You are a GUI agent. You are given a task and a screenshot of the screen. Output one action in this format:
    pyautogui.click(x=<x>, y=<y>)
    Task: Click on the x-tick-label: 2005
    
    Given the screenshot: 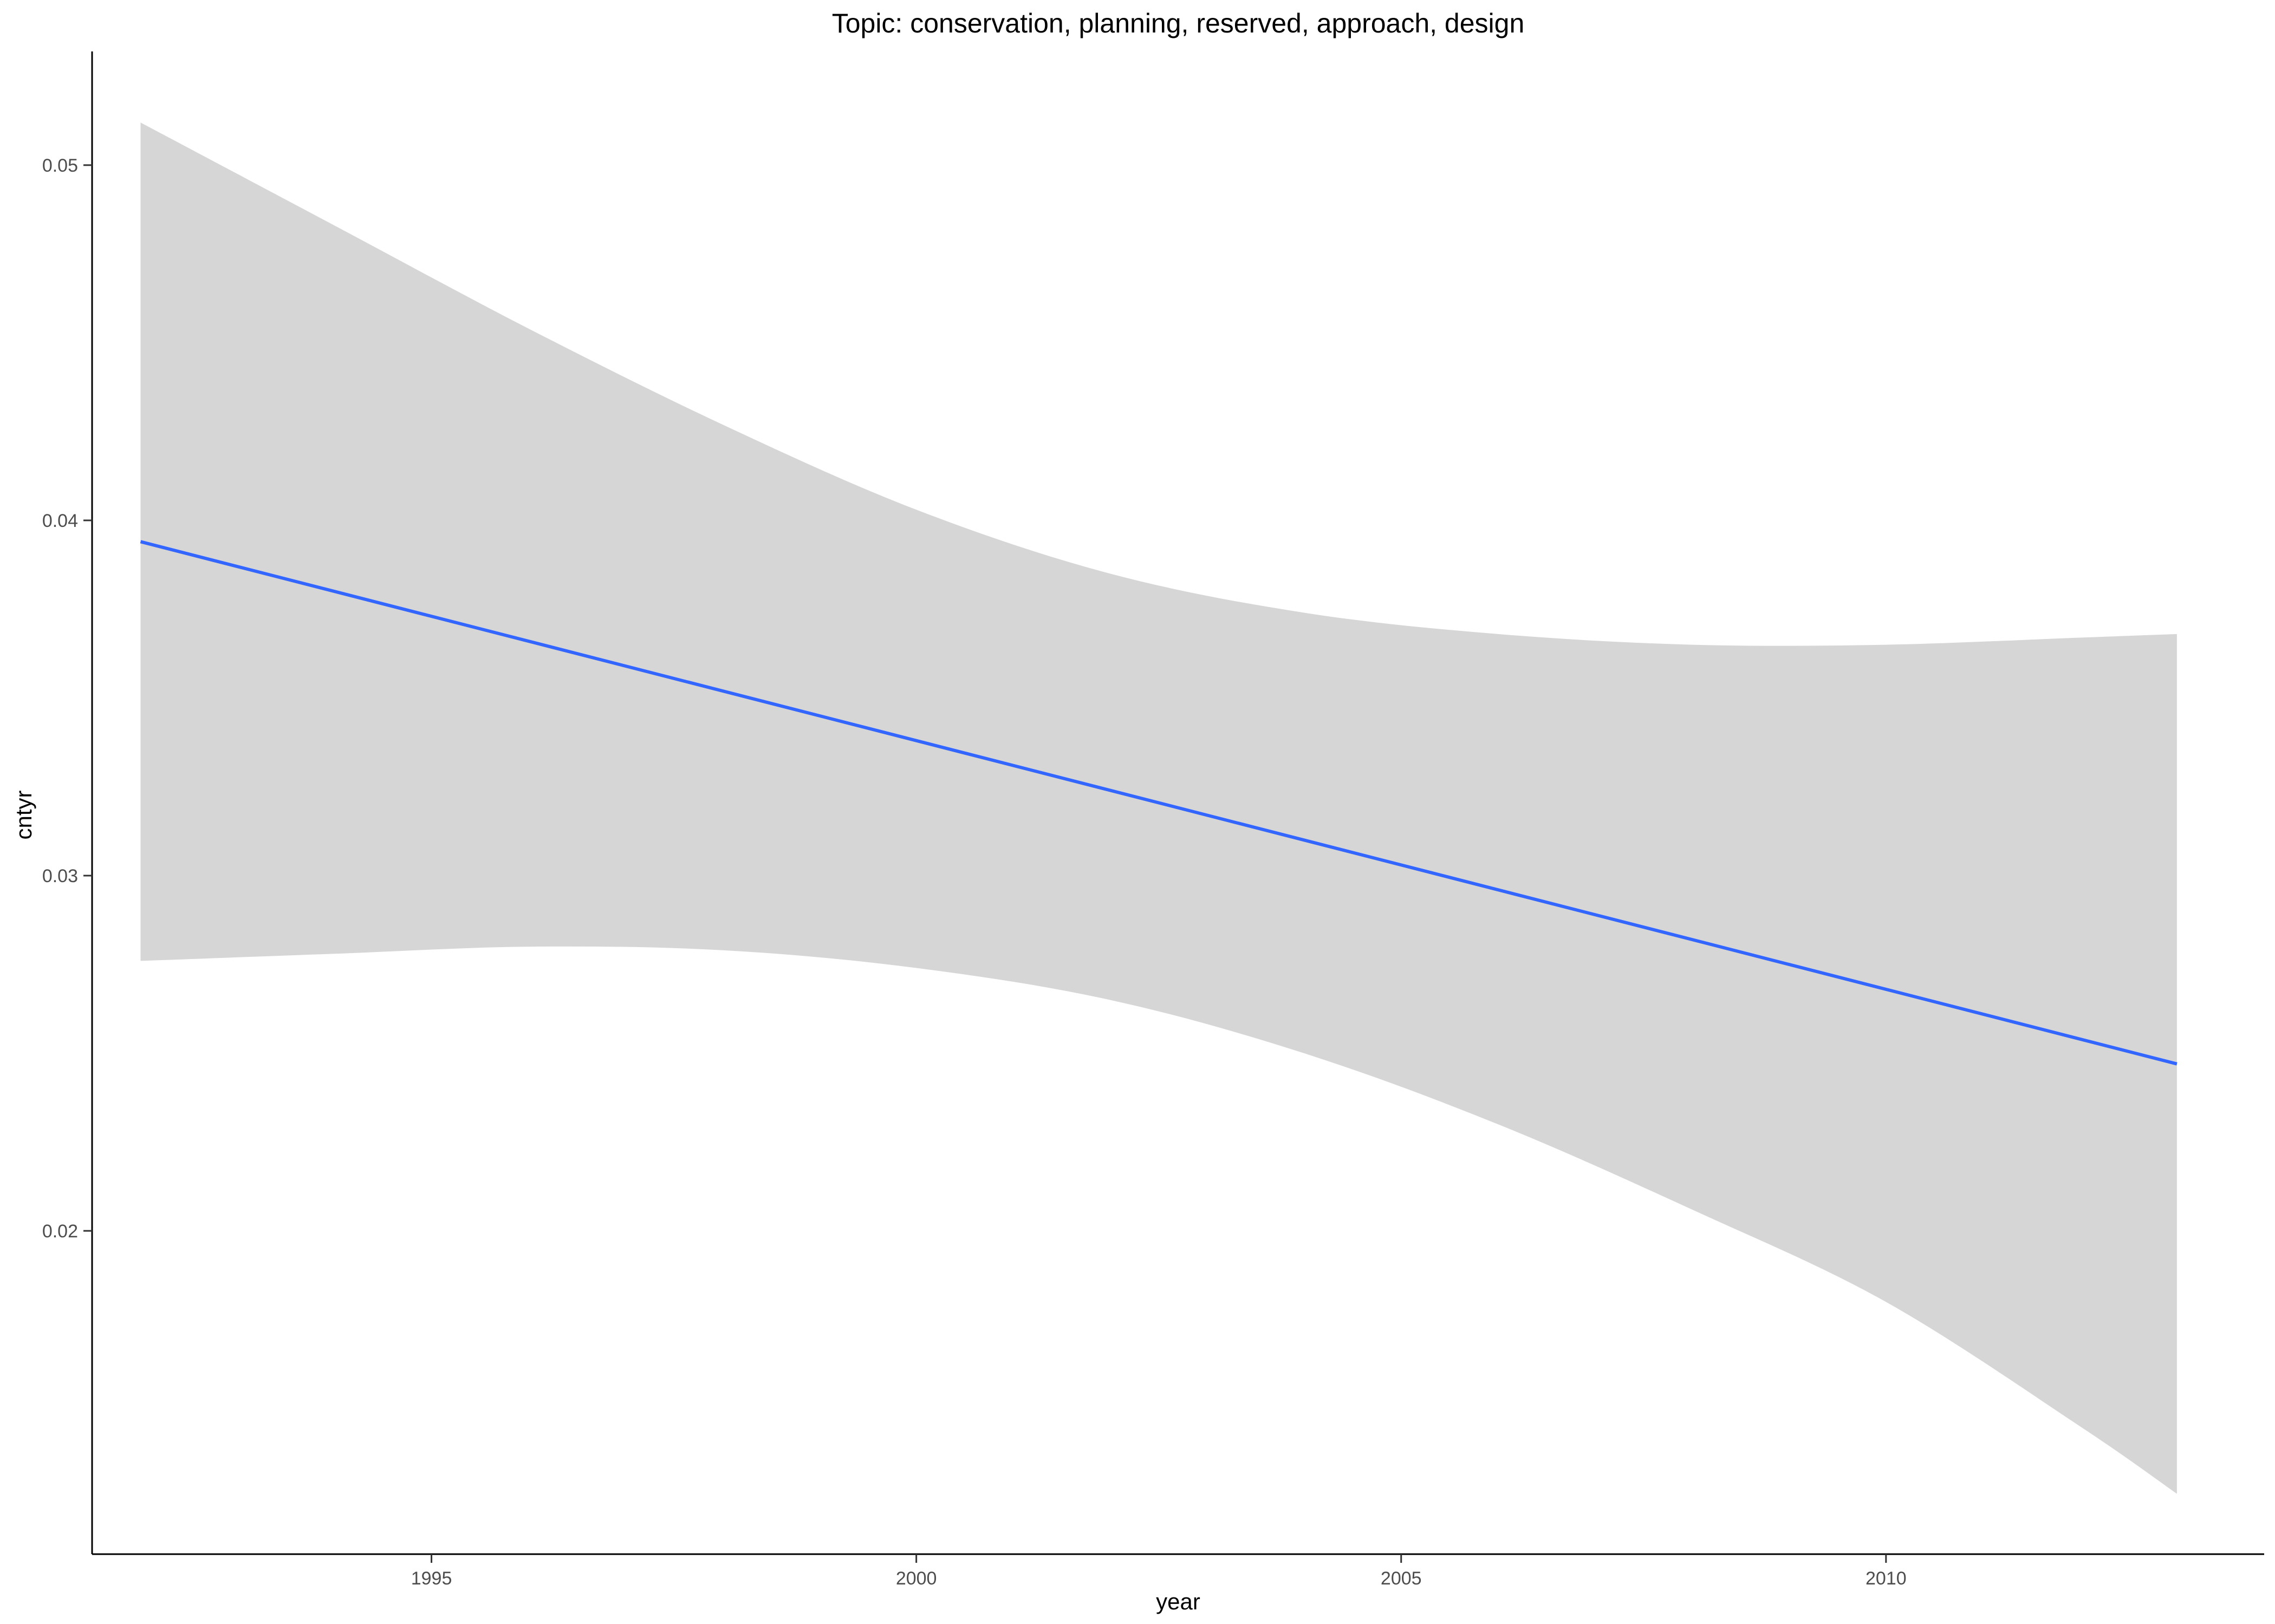 What is the action you would take?
    pyautogui.click(x=1401, y=1578)
    